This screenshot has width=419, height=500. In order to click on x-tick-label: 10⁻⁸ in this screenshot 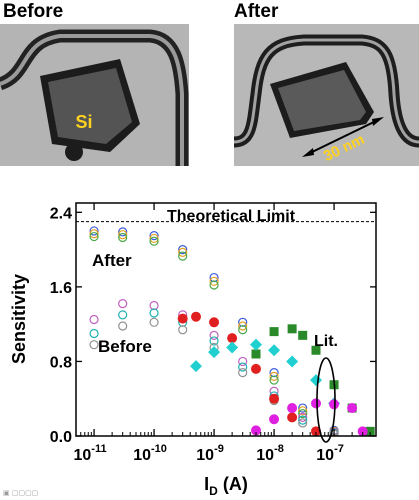, I will do `click(270, 453)`.